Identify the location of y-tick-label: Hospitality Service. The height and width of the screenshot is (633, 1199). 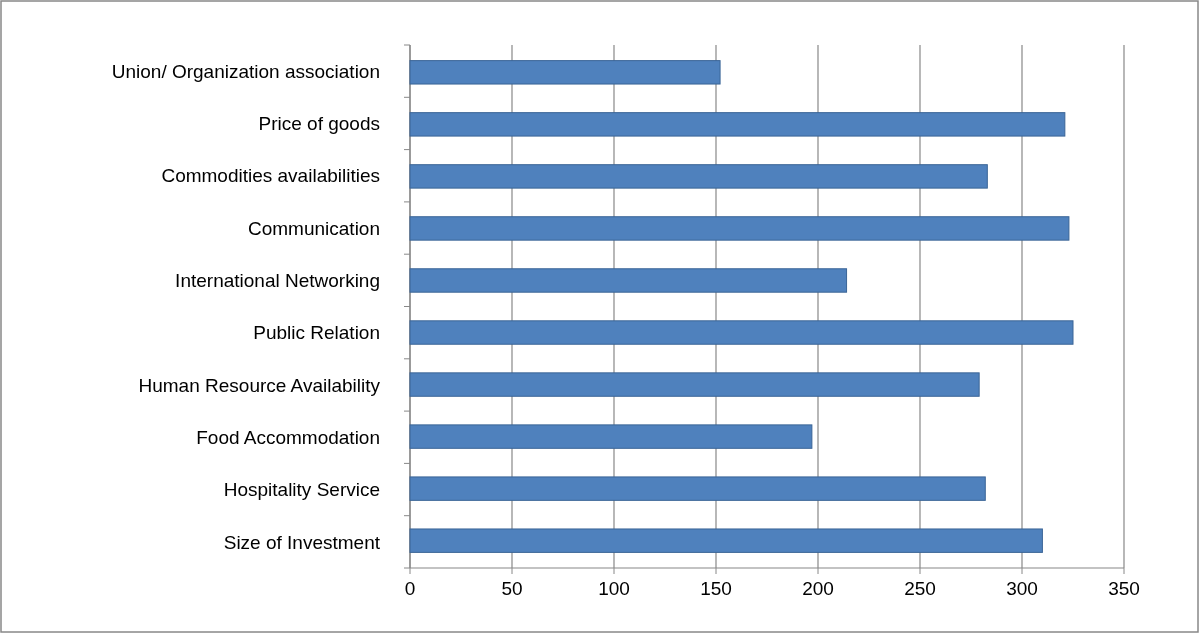
(301, 490).